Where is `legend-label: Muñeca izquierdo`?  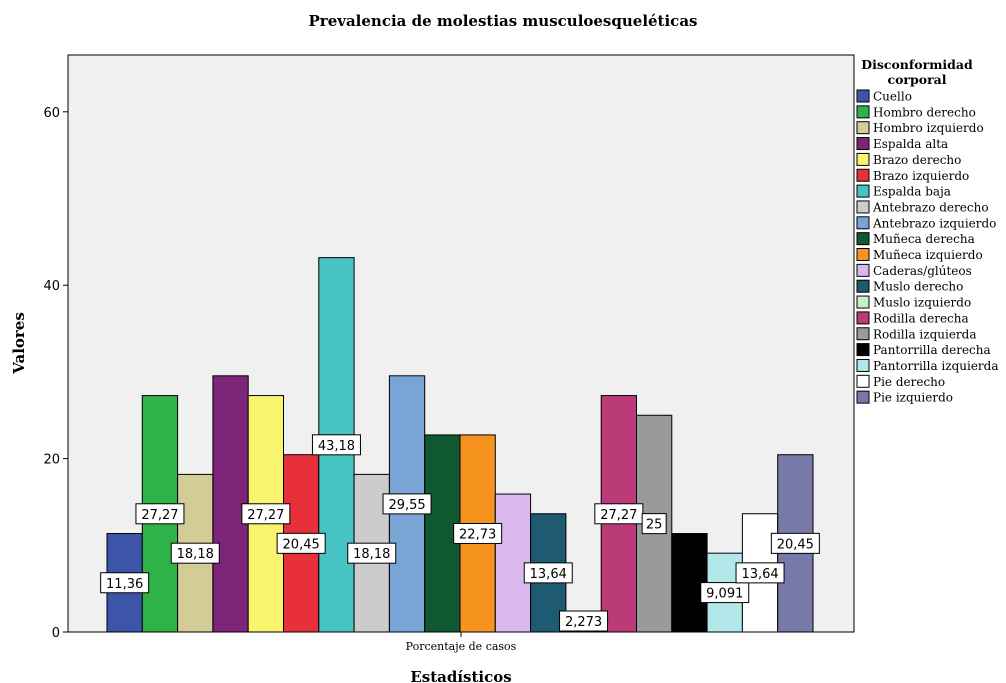
legend-label: Muñeca izquierdo is located at coordinates (928, 255).